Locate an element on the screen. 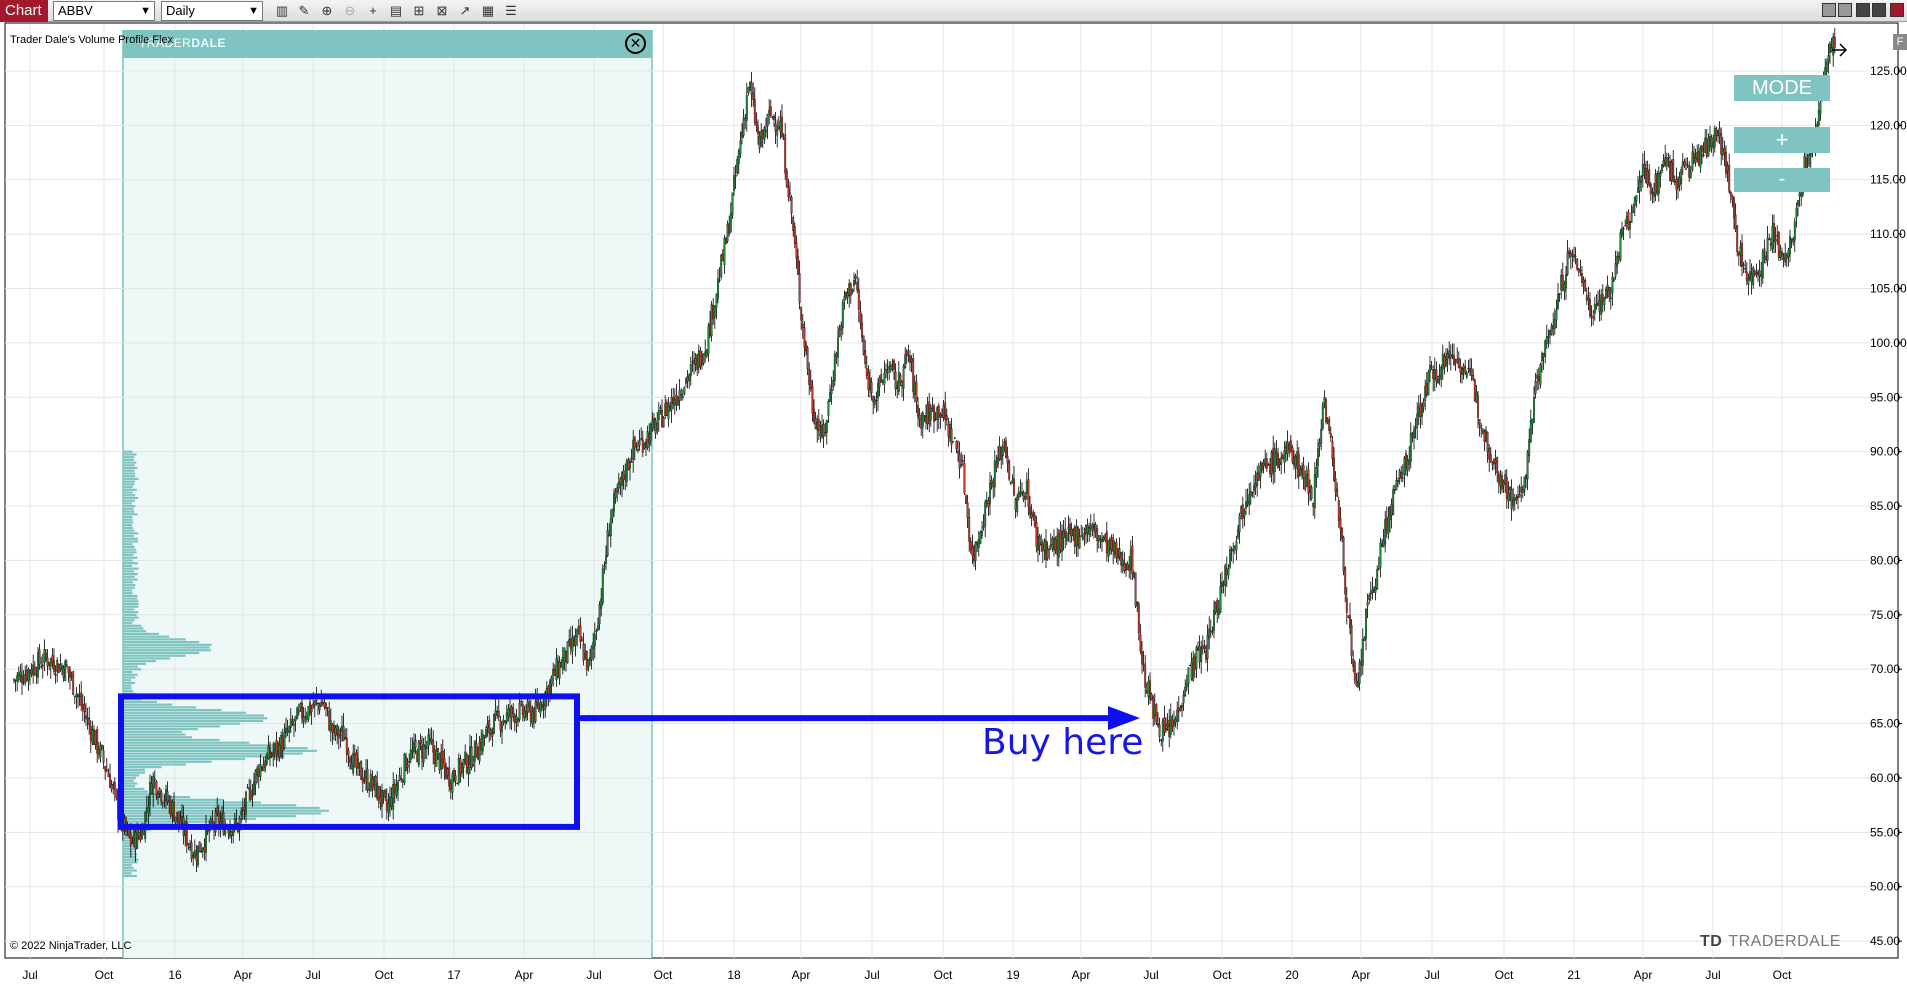 The image size is (1907, 986). instrument-selector: ABBV ▼ is located at coordinates (104, 11).